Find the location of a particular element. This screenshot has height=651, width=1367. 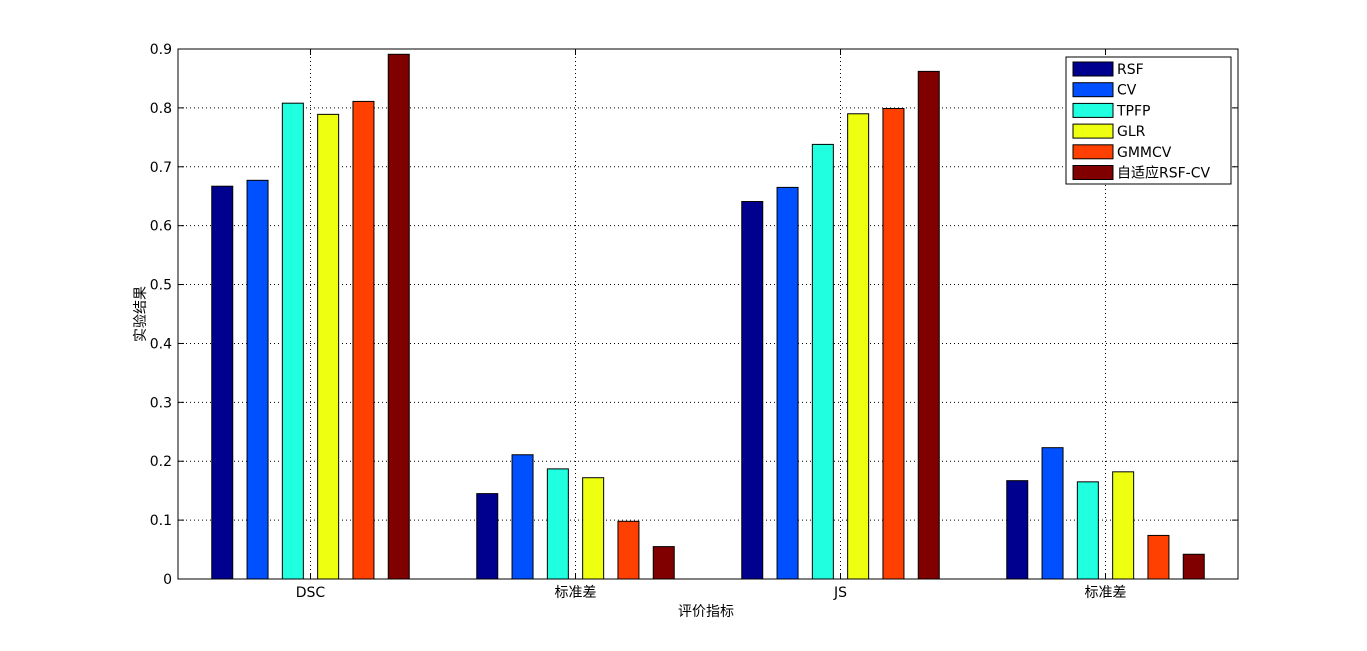

legend-label: 自适应RSF-CV is located at coordinates (1163, 173).